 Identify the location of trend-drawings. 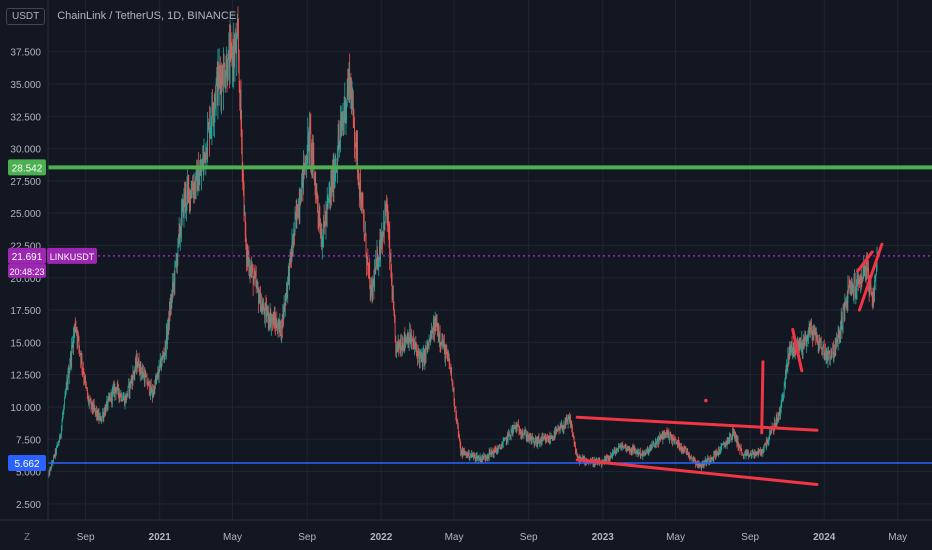
(729, 364).